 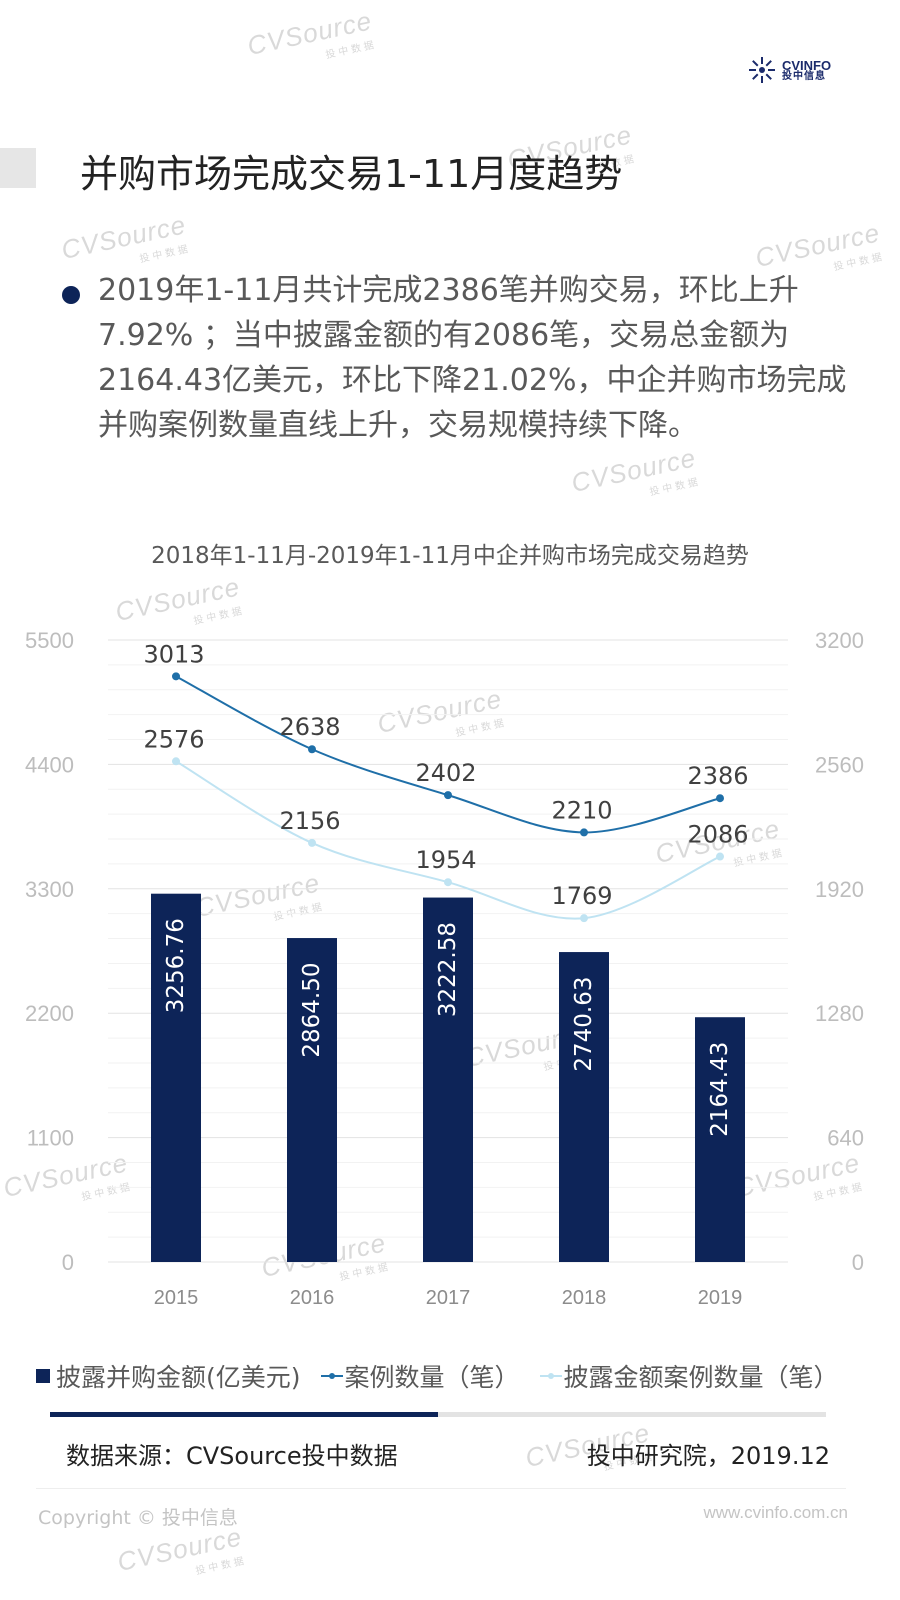 What do you see at coordinates (244, 1414) in the screenshot?
I see `progress-bar-fill` at bounding box center [244, 1414].